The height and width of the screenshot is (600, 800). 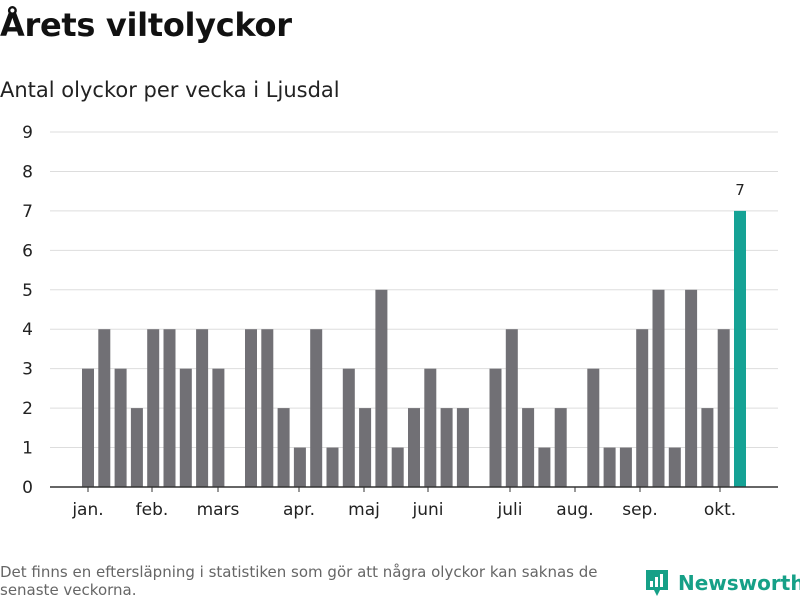 What do you see at coordinates (428, 510) in the screenshot?
I see `x-tick-label: juni` at bounding box center [428, 510].